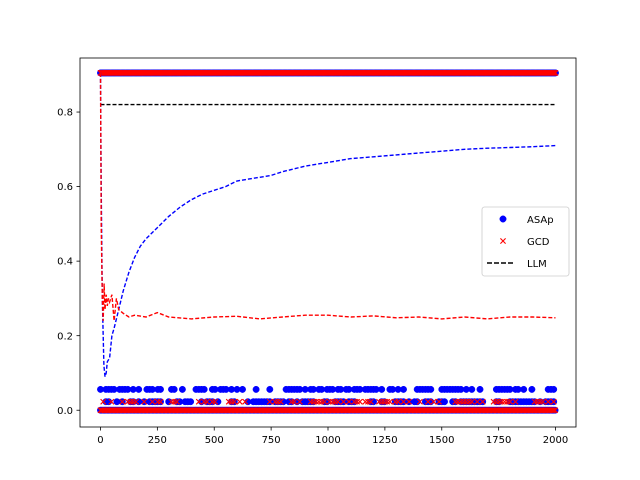  I want to click on x-tick-label: 0, so click(100, 440).